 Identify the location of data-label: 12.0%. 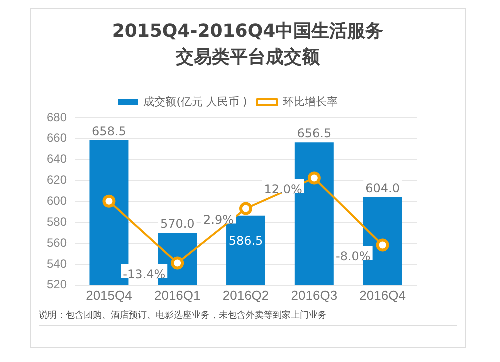
(283, 189).